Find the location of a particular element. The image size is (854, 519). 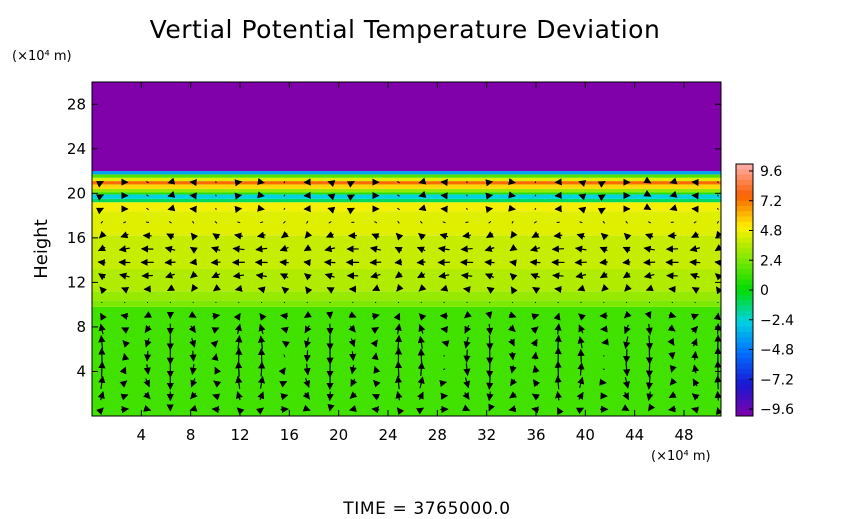

colorbar-tick-label-7: −7.2 is located at coordinates (777, 380).